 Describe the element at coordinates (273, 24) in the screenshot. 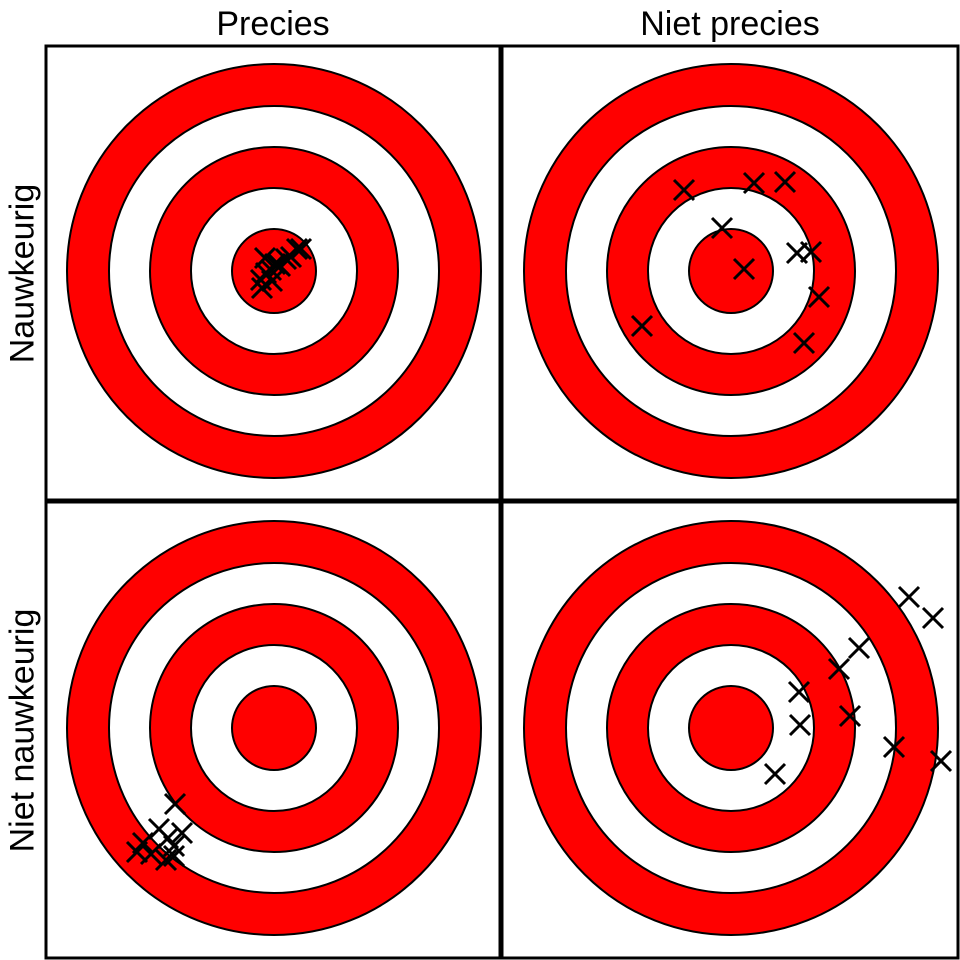

I see `column-title-precise: Precies` at that location.